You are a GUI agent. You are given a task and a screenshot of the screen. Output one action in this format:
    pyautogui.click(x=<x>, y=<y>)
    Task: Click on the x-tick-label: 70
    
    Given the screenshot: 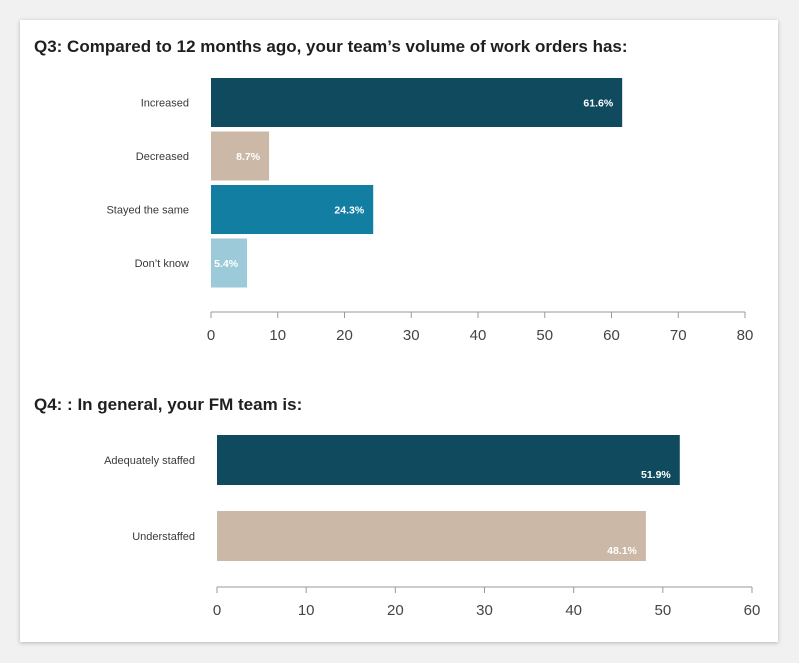 What is the action you would take?
    pyautogui.click(x=678, y=335)
    